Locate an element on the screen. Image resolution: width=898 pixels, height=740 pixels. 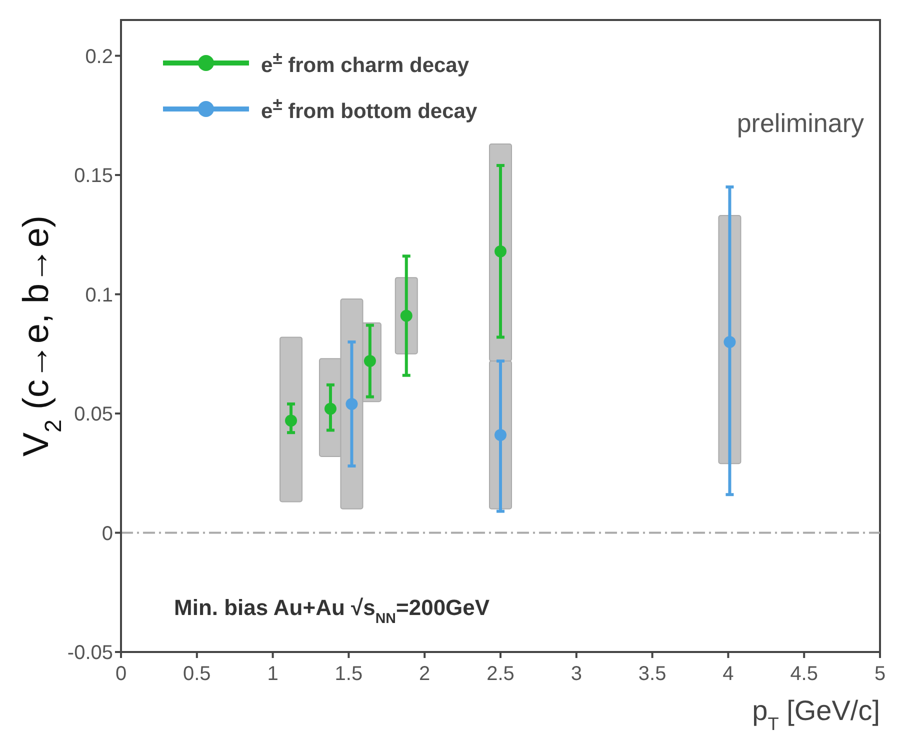
x-tick-label: 1.5 is located at coordinates (348, 674).